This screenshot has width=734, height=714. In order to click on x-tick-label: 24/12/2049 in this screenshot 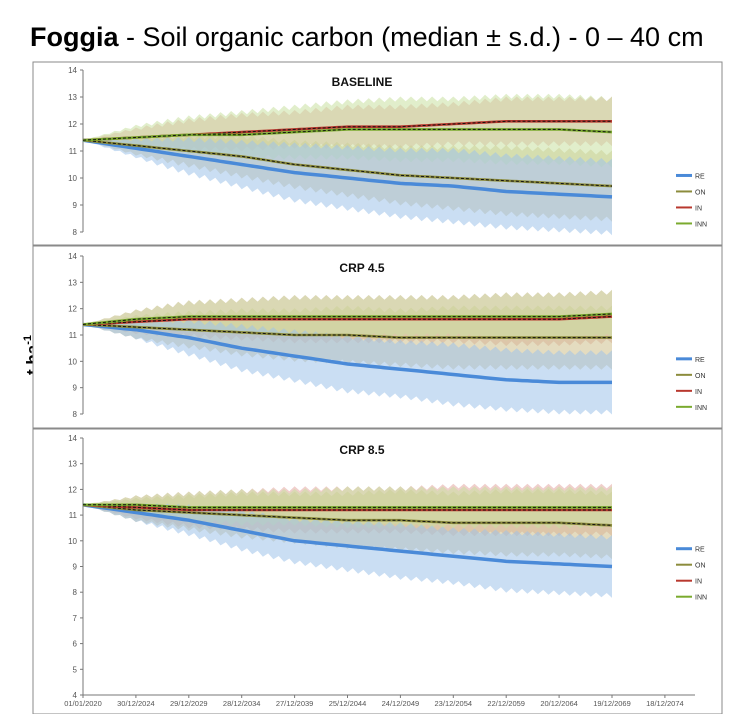, I will do `click(401, 703)`.